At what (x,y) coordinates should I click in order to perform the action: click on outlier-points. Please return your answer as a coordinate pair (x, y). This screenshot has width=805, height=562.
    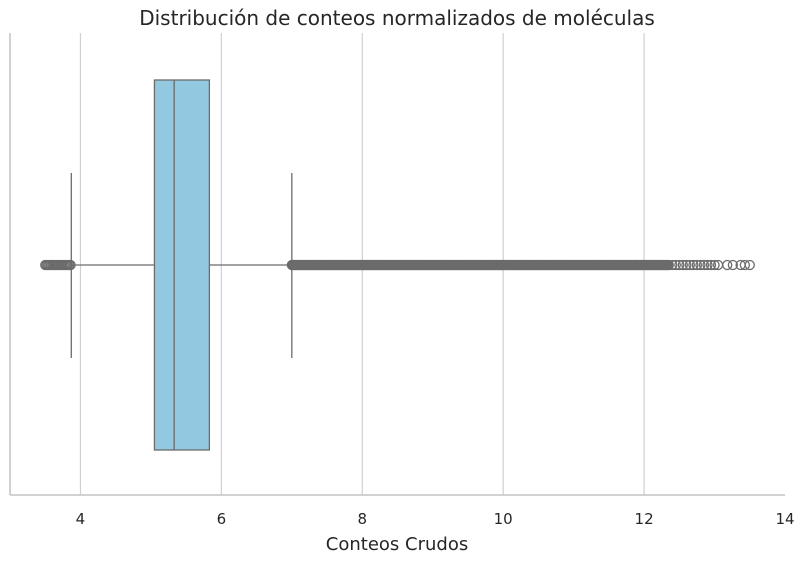
    Looking at the image, I should click on (397, 265).